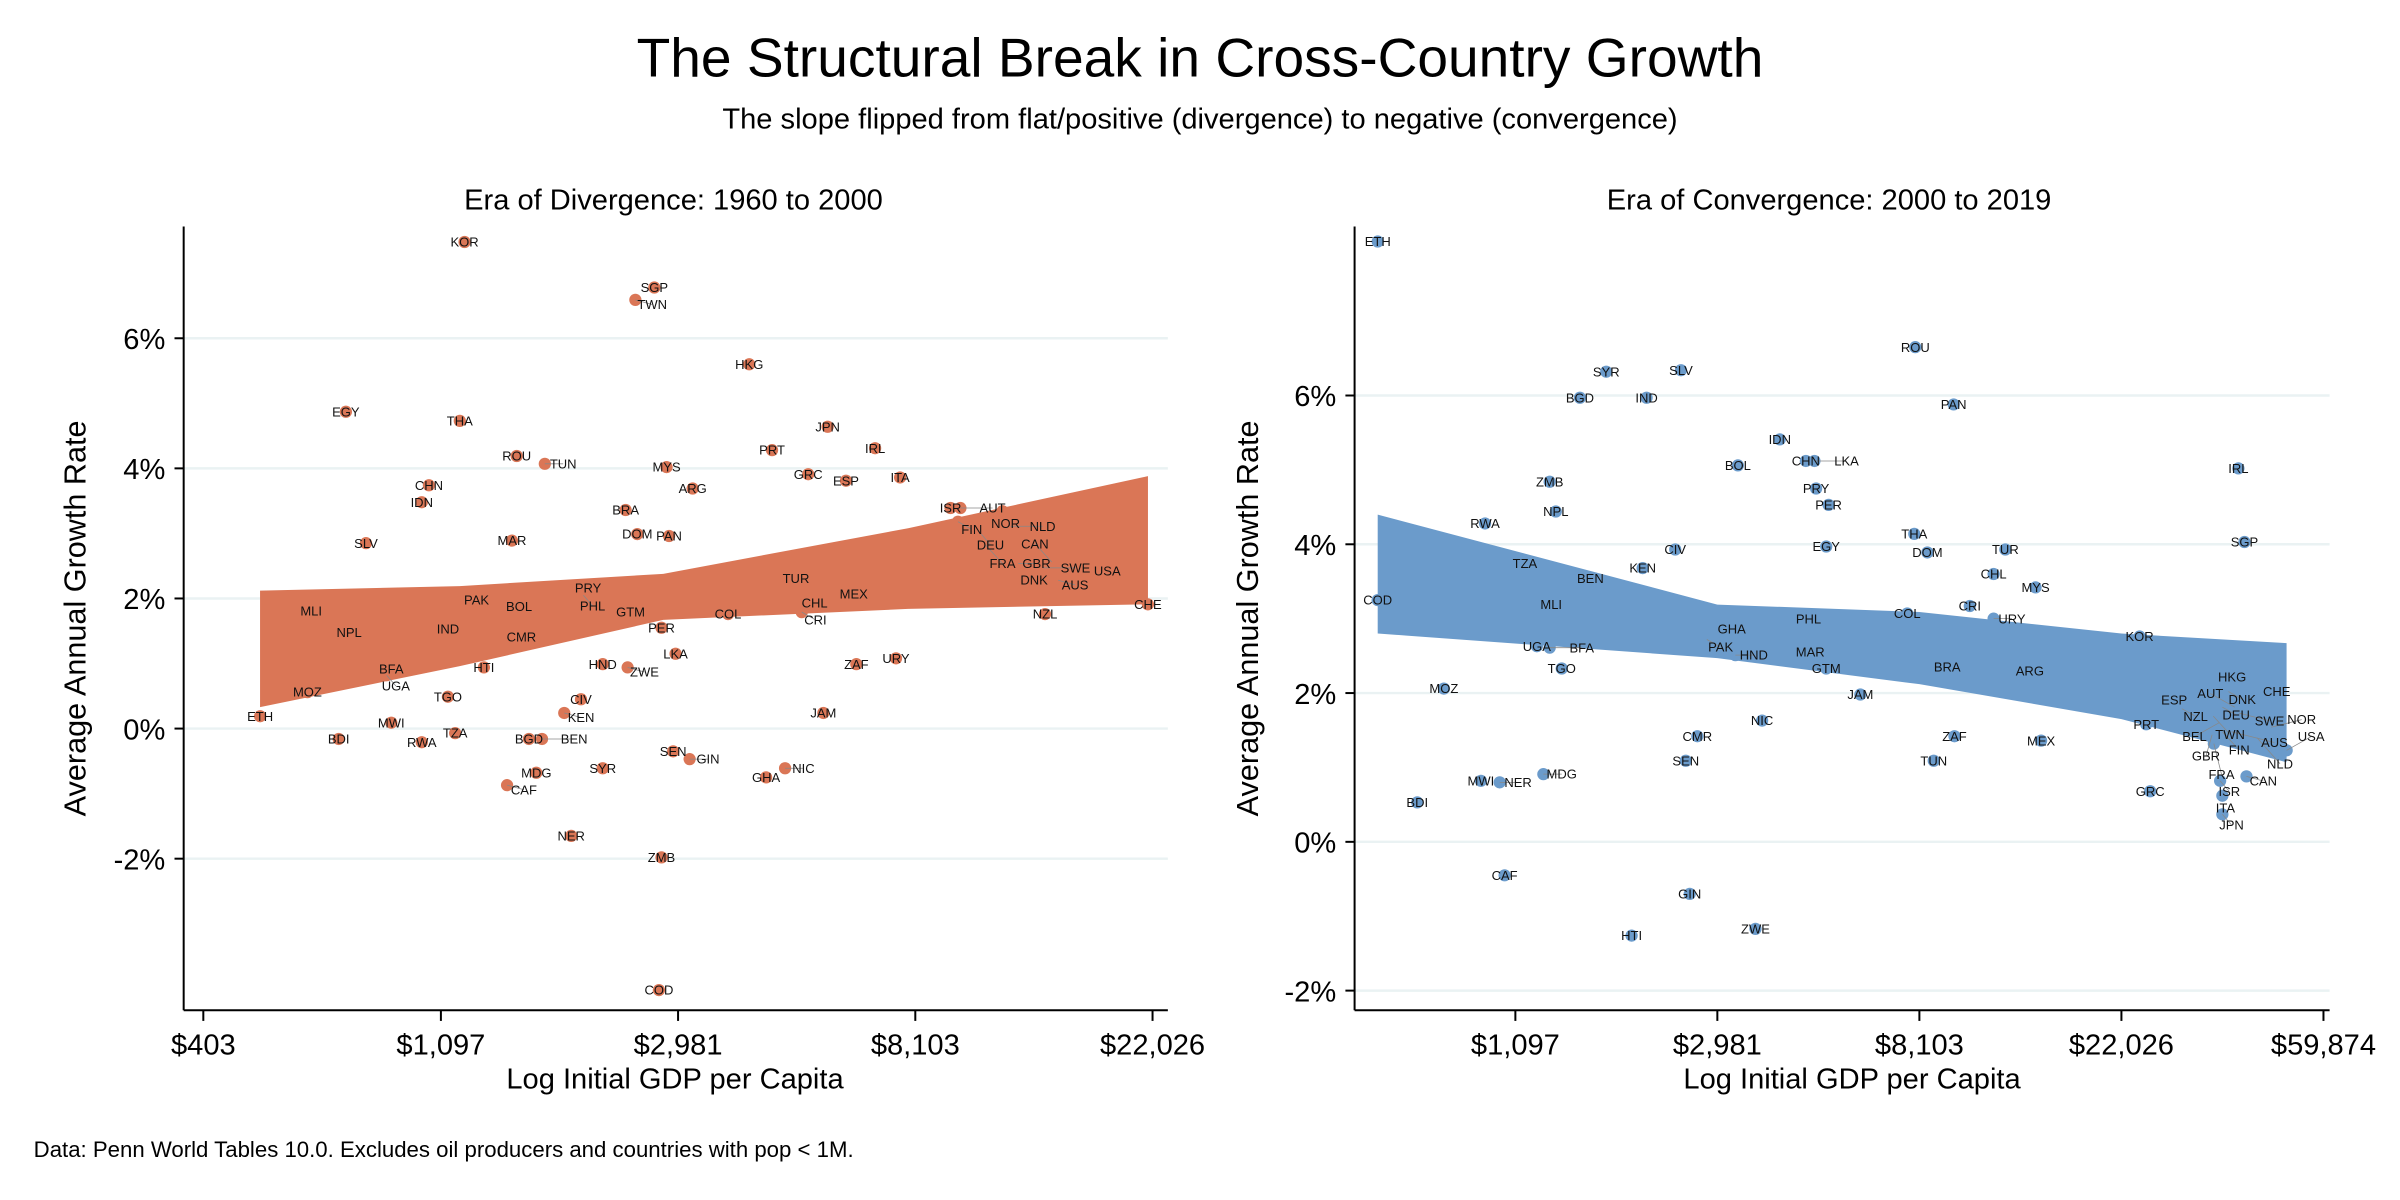  I want to click on point-label: BOL, so click(519, 606).